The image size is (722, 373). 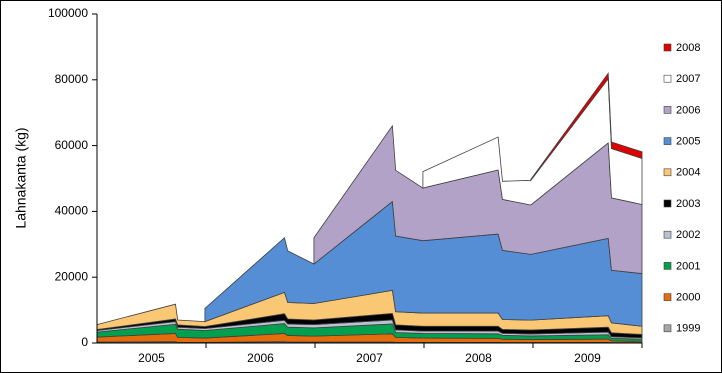 I want to click on y-tick-label: 60000, so click(x=72, y=145).